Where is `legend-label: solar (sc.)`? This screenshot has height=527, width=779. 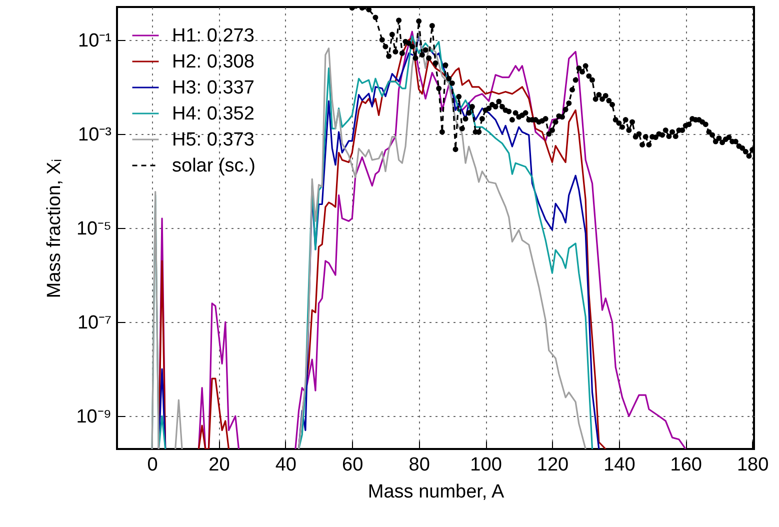 legend-label: solar (sc.) is located at coordinates (214, 166).